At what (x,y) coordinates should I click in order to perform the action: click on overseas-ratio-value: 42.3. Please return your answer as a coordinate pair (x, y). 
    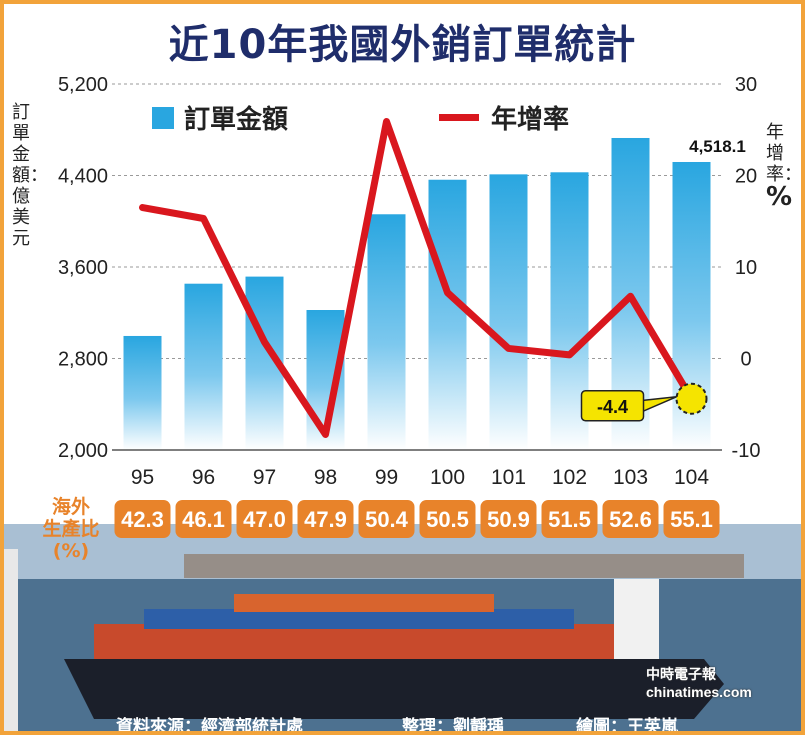
    Looking at the image, I should click on (142, 519).